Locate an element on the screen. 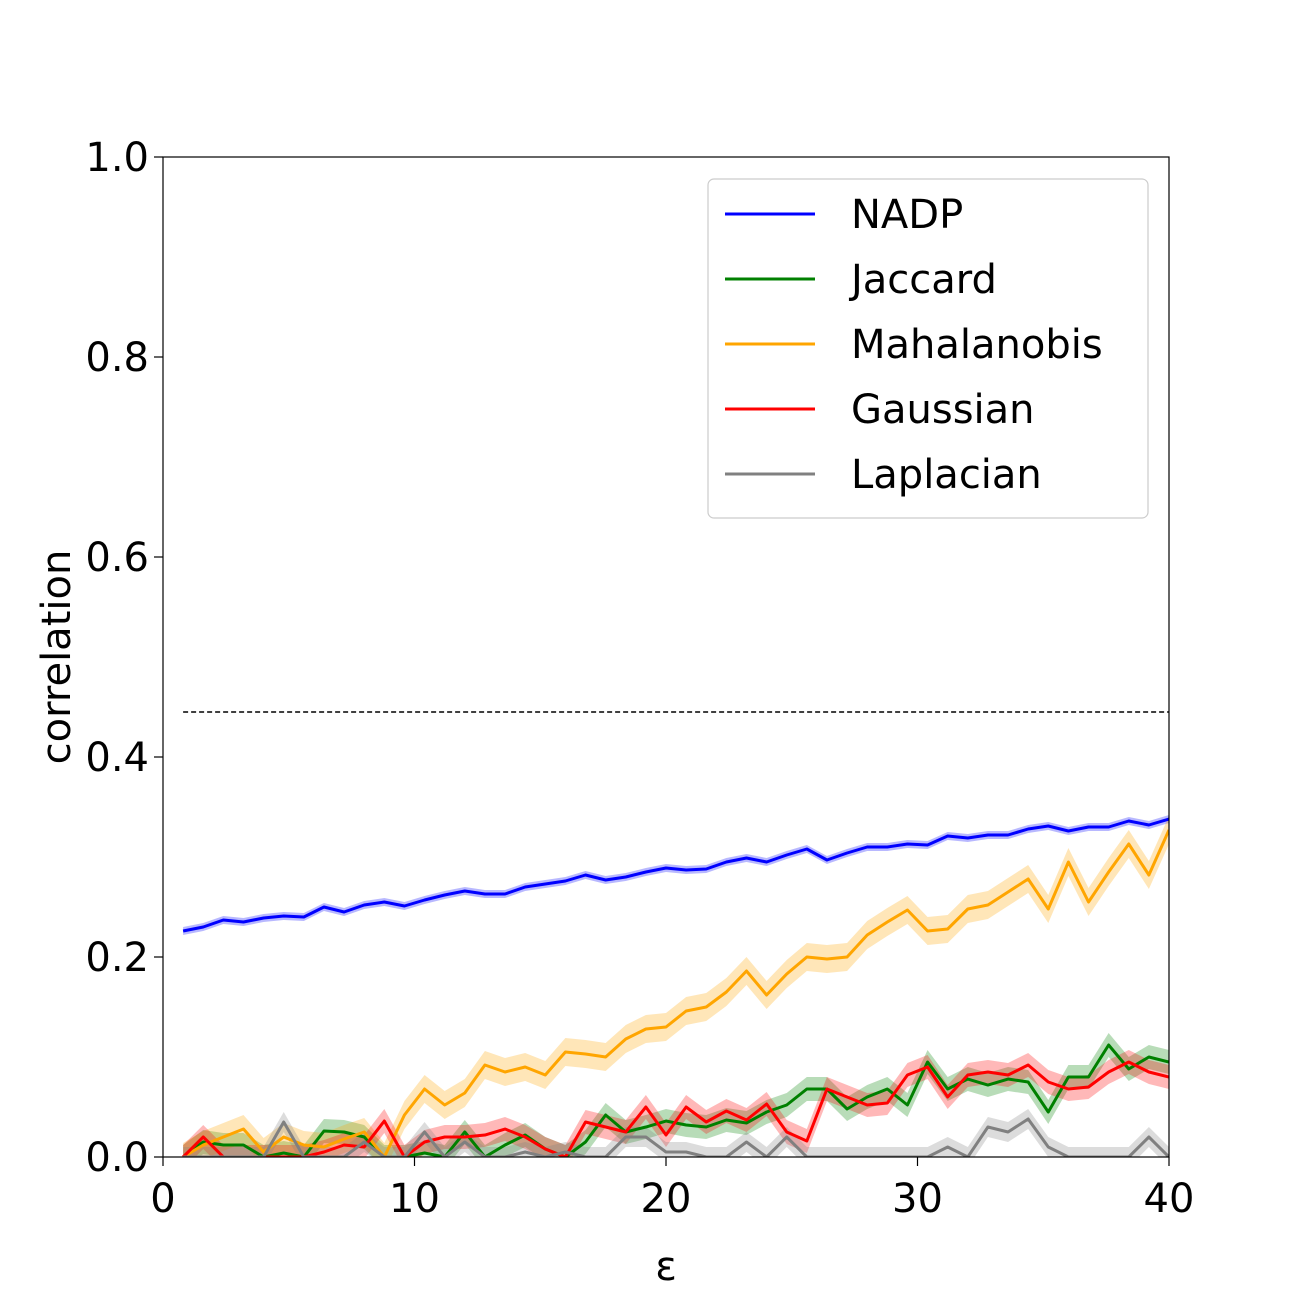 Image resolution: width=1300 pixels, height=1300 pixels. x-tick-label: 40 is located at coordinates (1169, 1199).